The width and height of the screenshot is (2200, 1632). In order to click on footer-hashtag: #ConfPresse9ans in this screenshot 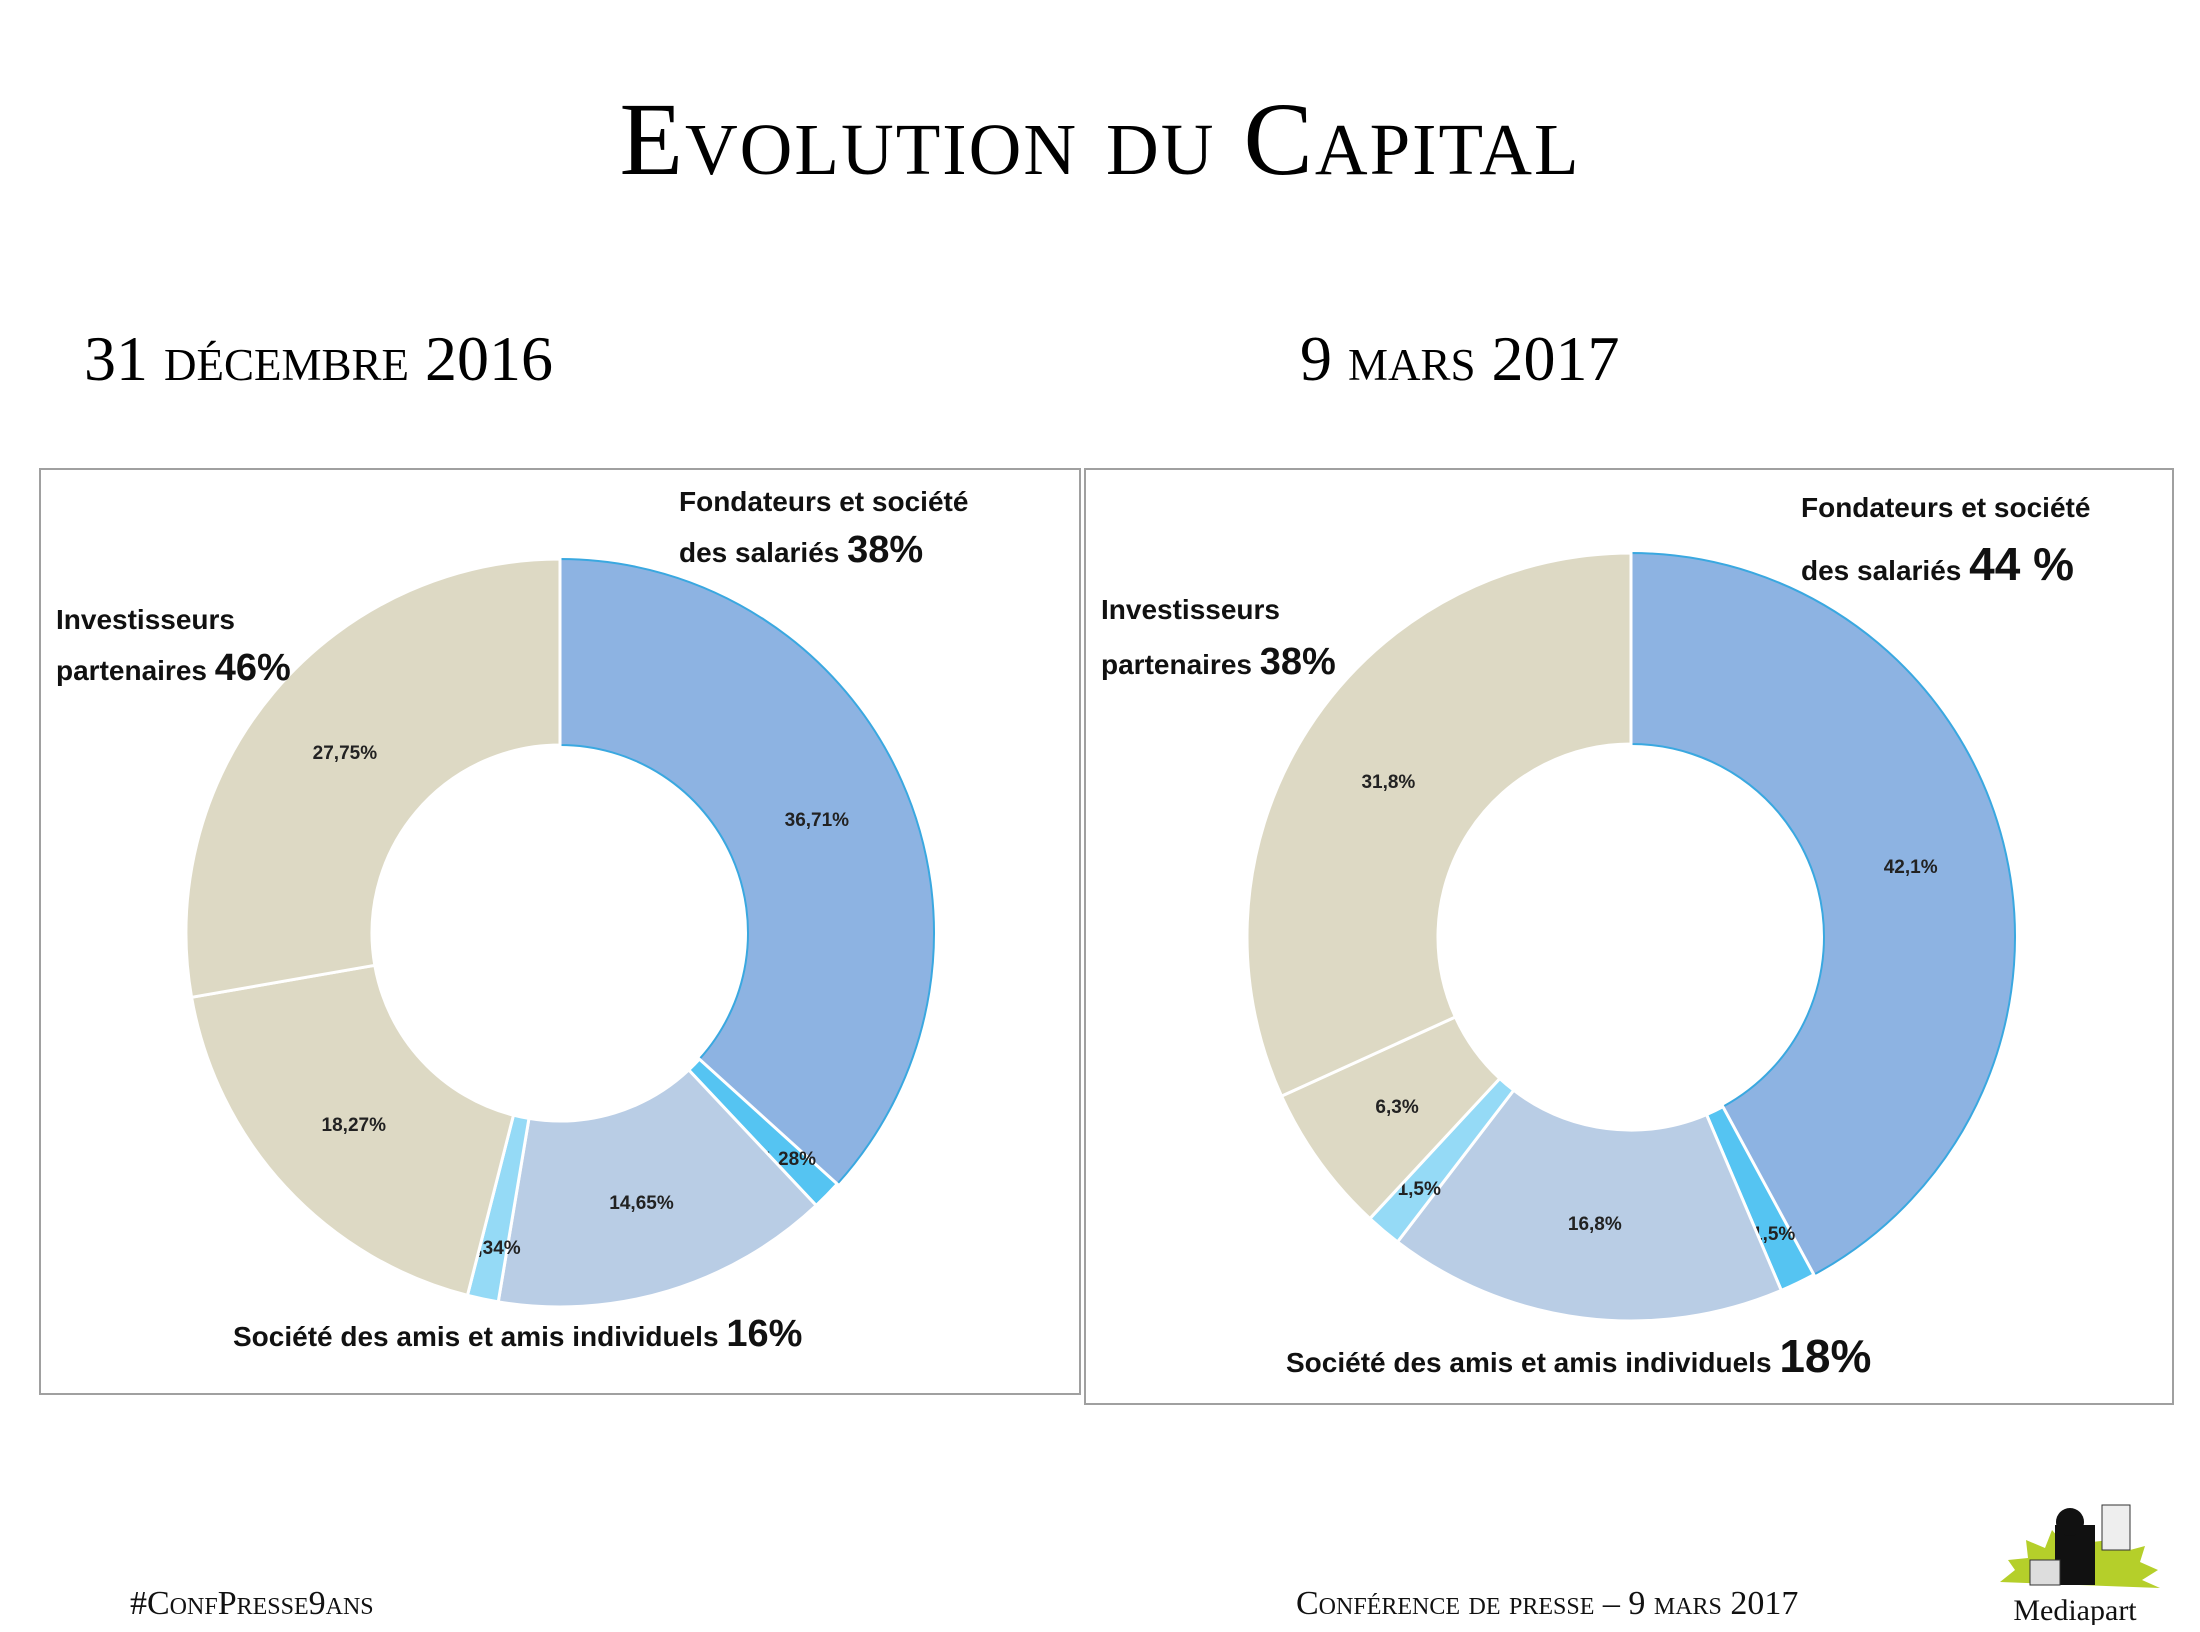, I will do `click(252, 1603)`.